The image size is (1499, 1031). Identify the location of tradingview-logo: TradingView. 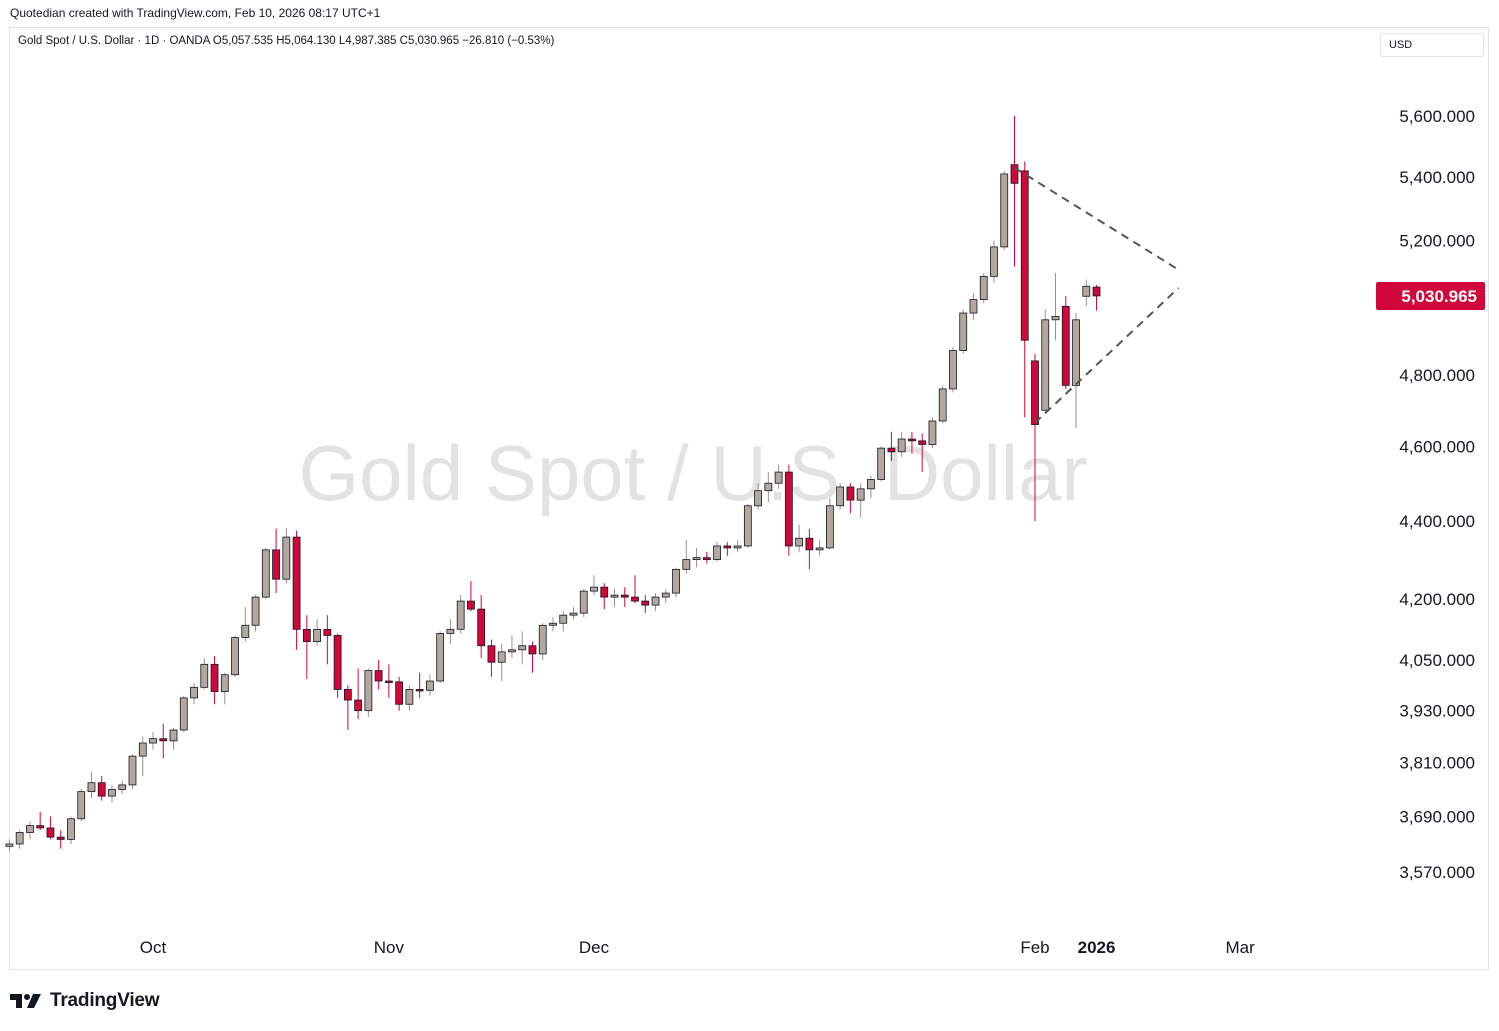
(85, 1001).